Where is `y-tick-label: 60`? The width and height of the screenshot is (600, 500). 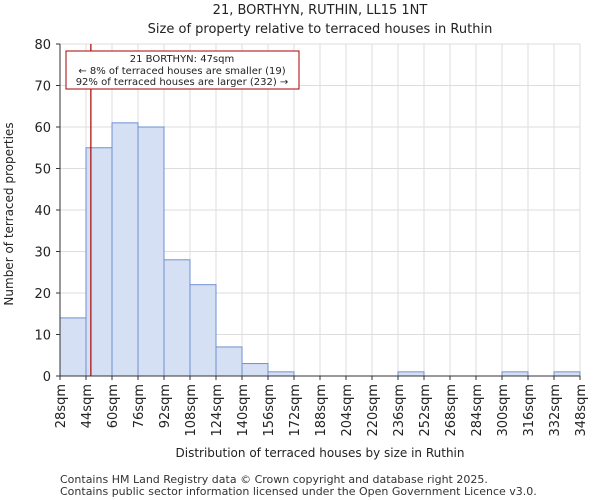 y-tick-label: 60 is located at coordinates (42, 128).